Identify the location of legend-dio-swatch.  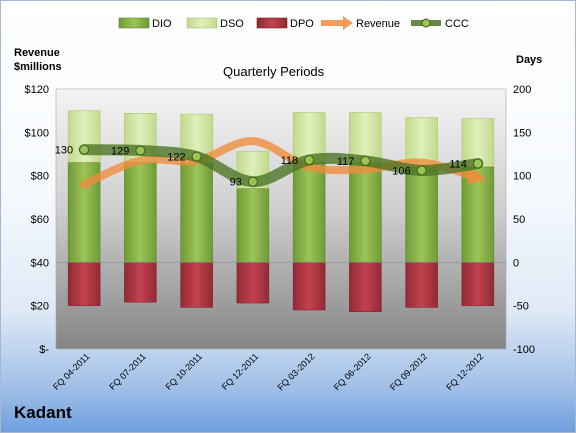
(134, 23).